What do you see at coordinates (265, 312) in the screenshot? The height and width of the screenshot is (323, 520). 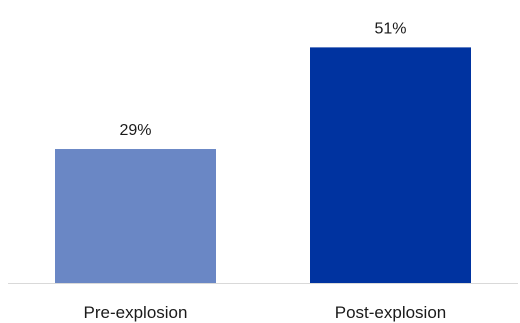 I see `x-tick-labels-group: Pre-explosion Post-explosion` at bounding box center [265, 312].